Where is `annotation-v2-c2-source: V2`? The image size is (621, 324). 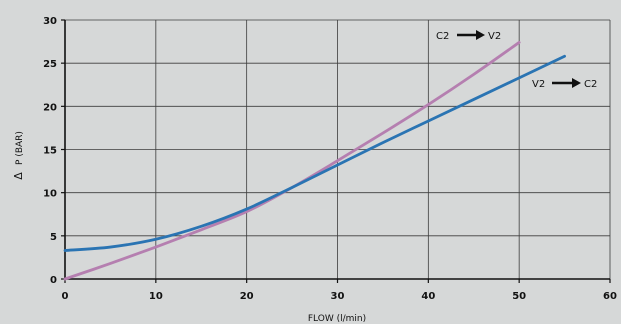
annotation-v2-c2-source: V2 is located at coordinates (538, 84).